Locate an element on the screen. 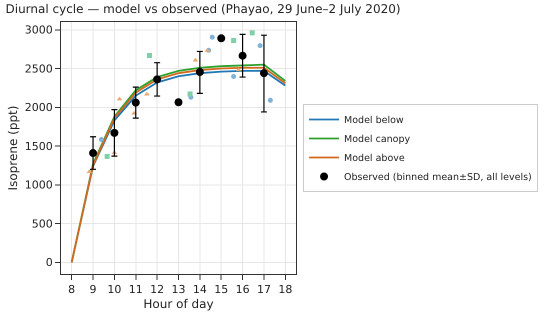 The image size is (550, 321). x-tick-label: 16 is located at coordinates (243, 289).